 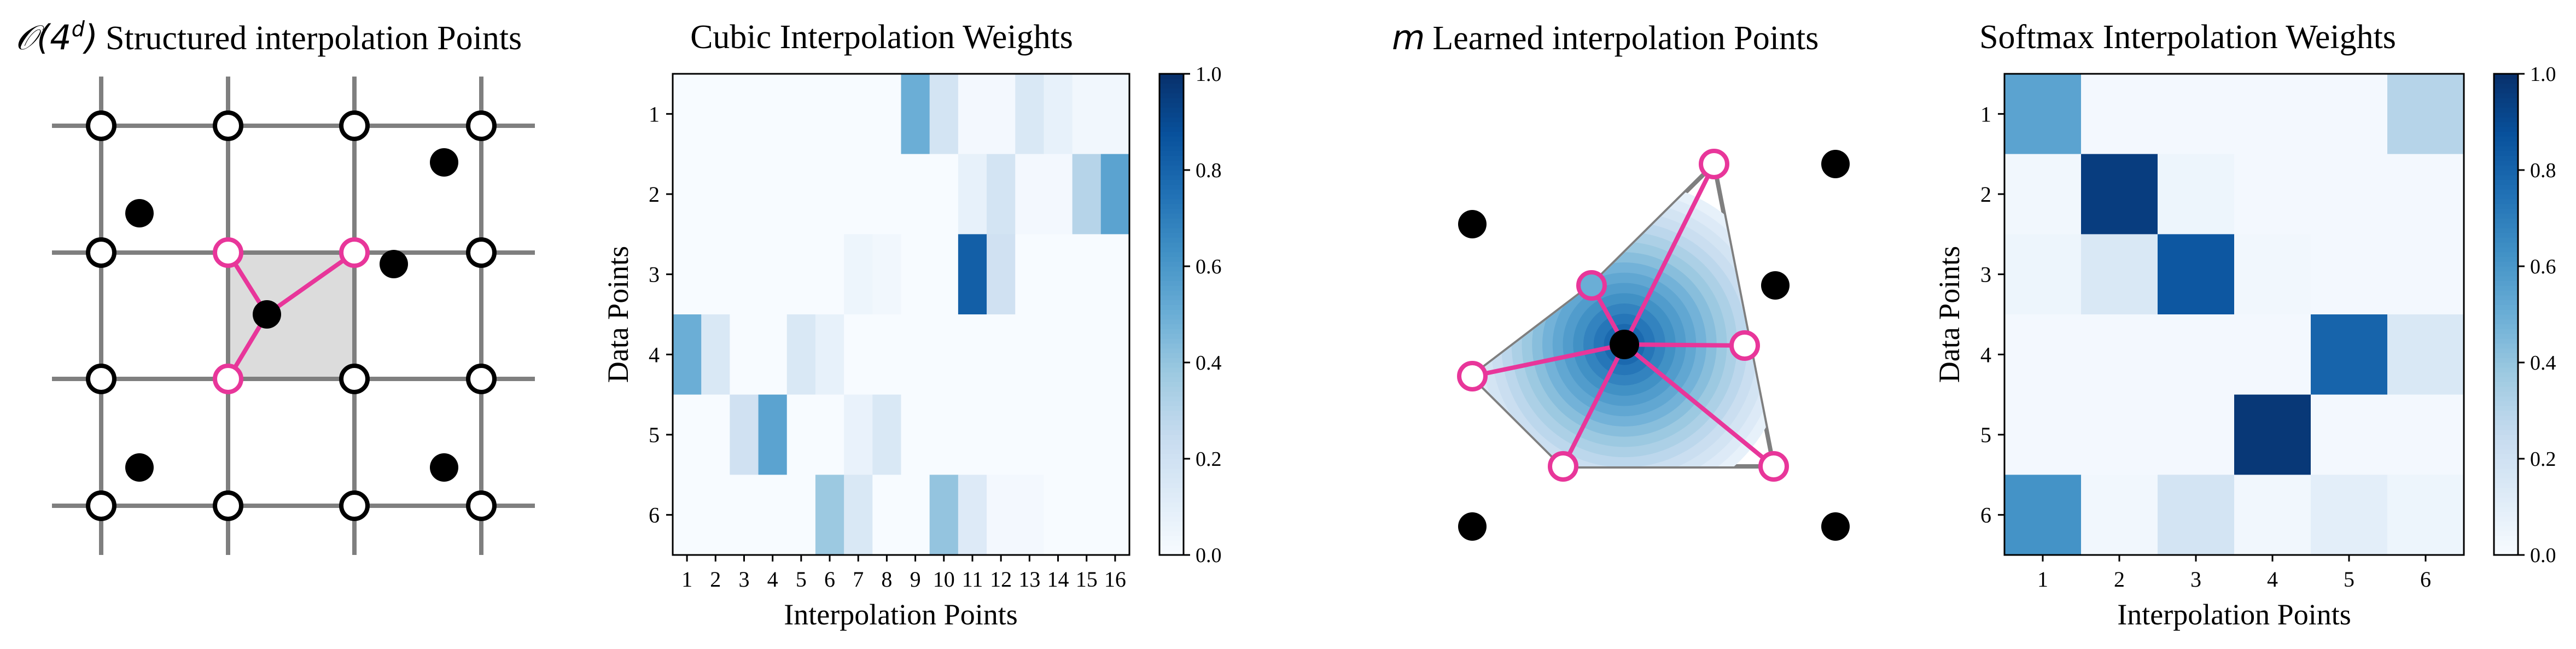 What do you see at coordinates (1605, 37) in the screenshot?
I see `learned-title: m Learned interpolation Points` at bounding box center [1605, 37].